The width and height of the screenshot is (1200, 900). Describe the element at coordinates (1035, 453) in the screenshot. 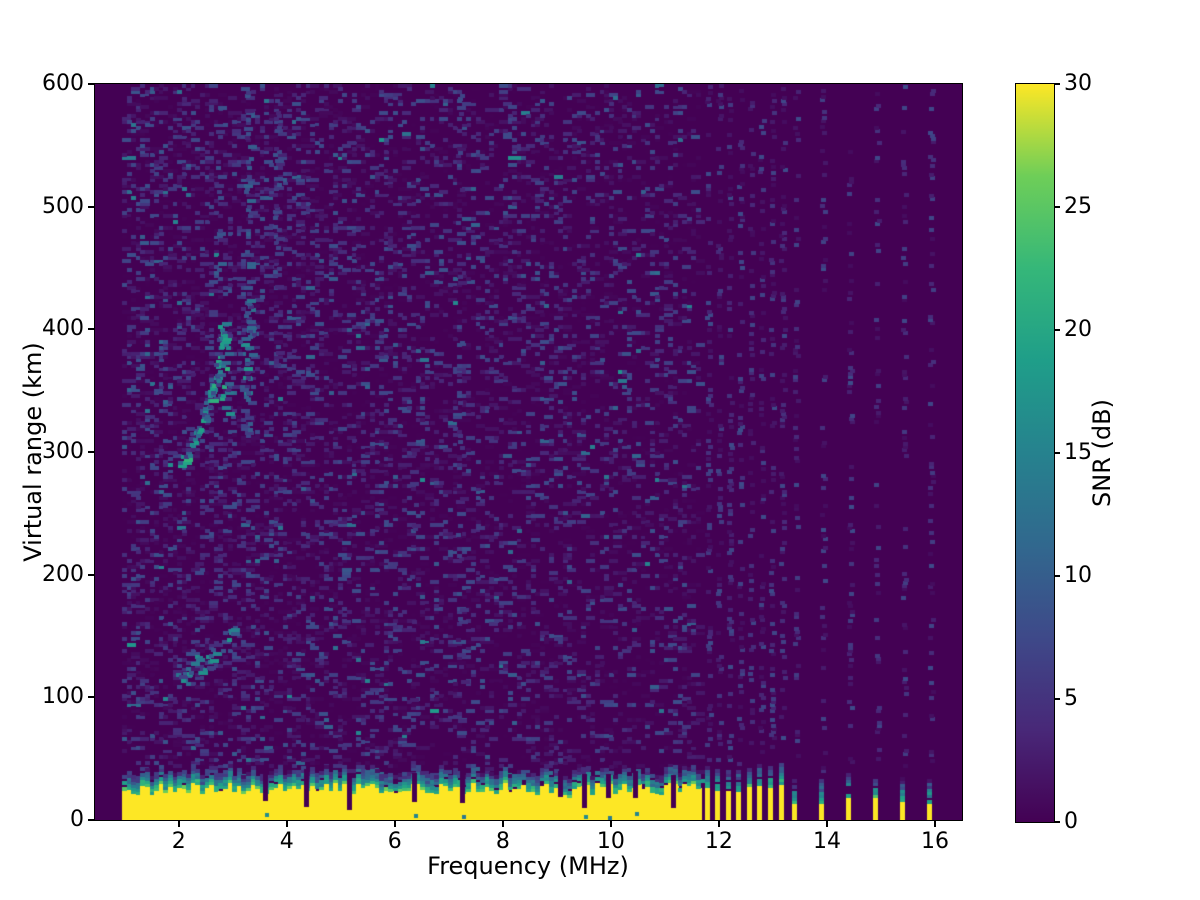

I see `colorbar` at that location.